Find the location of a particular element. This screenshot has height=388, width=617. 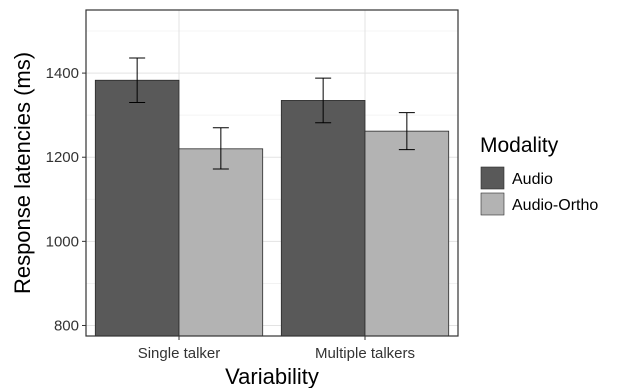

legend-label: Audio is located at coordinates (532, 179).